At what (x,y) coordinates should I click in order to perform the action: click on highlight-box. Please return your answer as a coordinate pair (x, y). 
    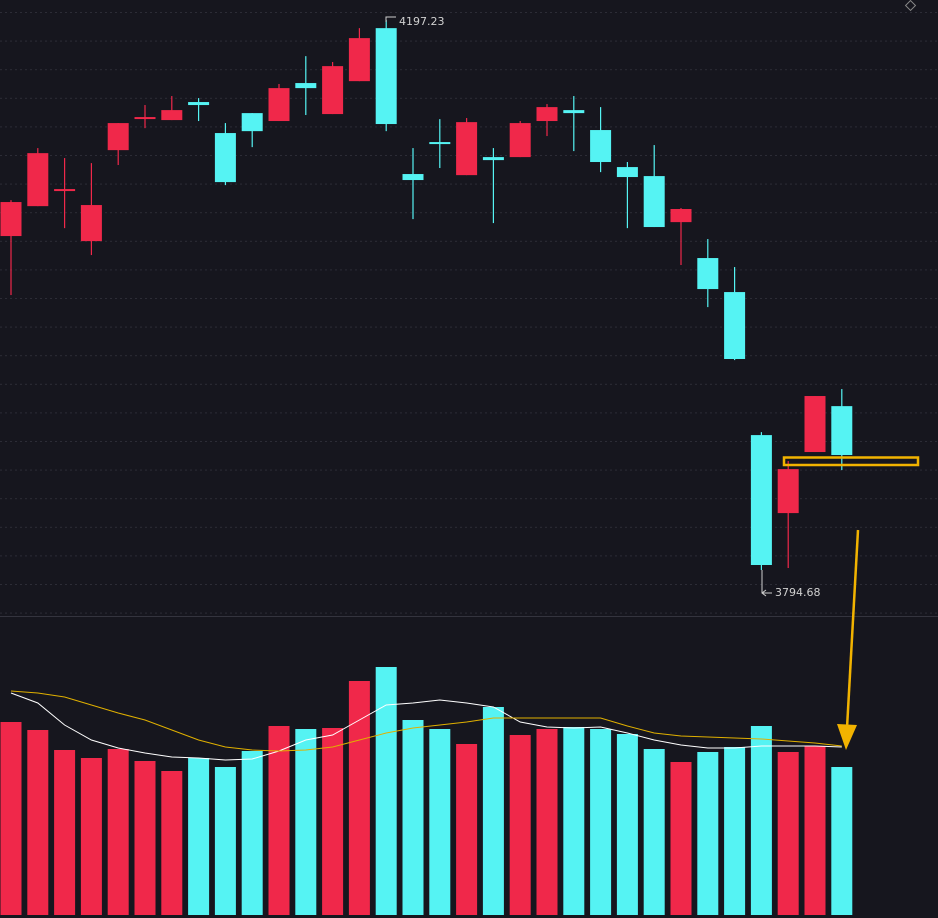
    Looking at the image, I should click on (851, 461).